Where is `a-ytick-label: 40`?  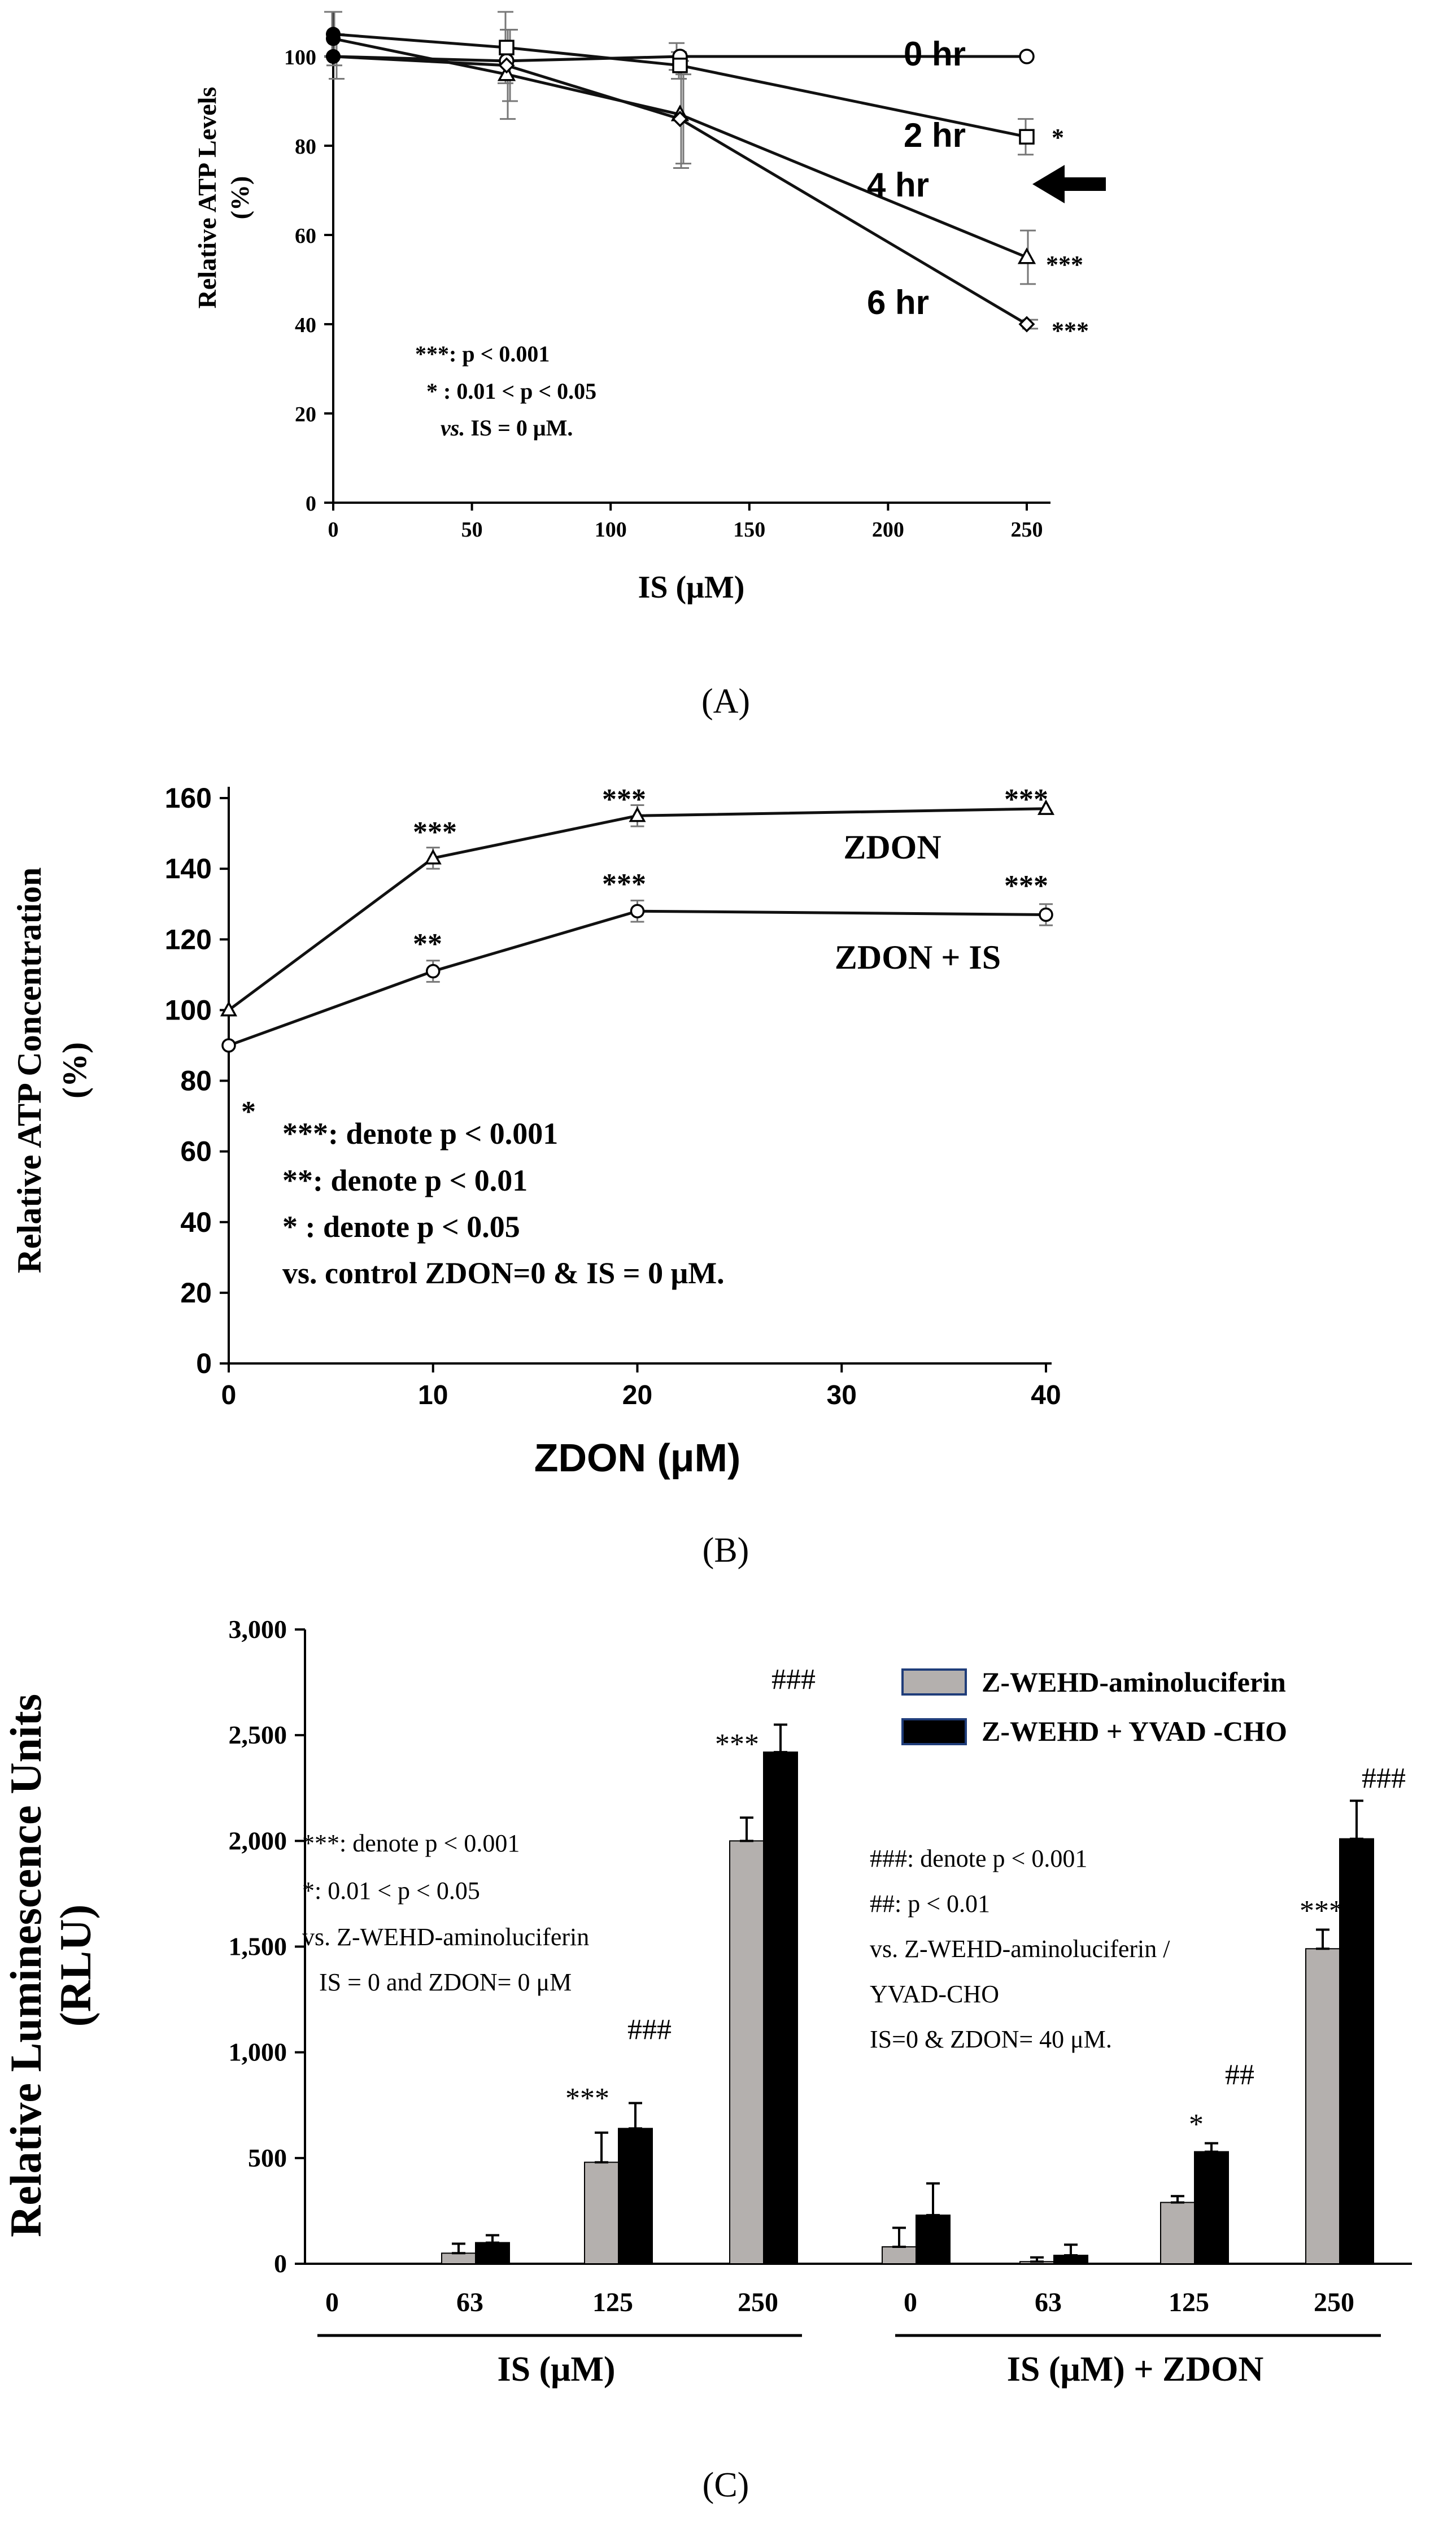
a-ytick-label: 40 is located at coordinates (305, 325).